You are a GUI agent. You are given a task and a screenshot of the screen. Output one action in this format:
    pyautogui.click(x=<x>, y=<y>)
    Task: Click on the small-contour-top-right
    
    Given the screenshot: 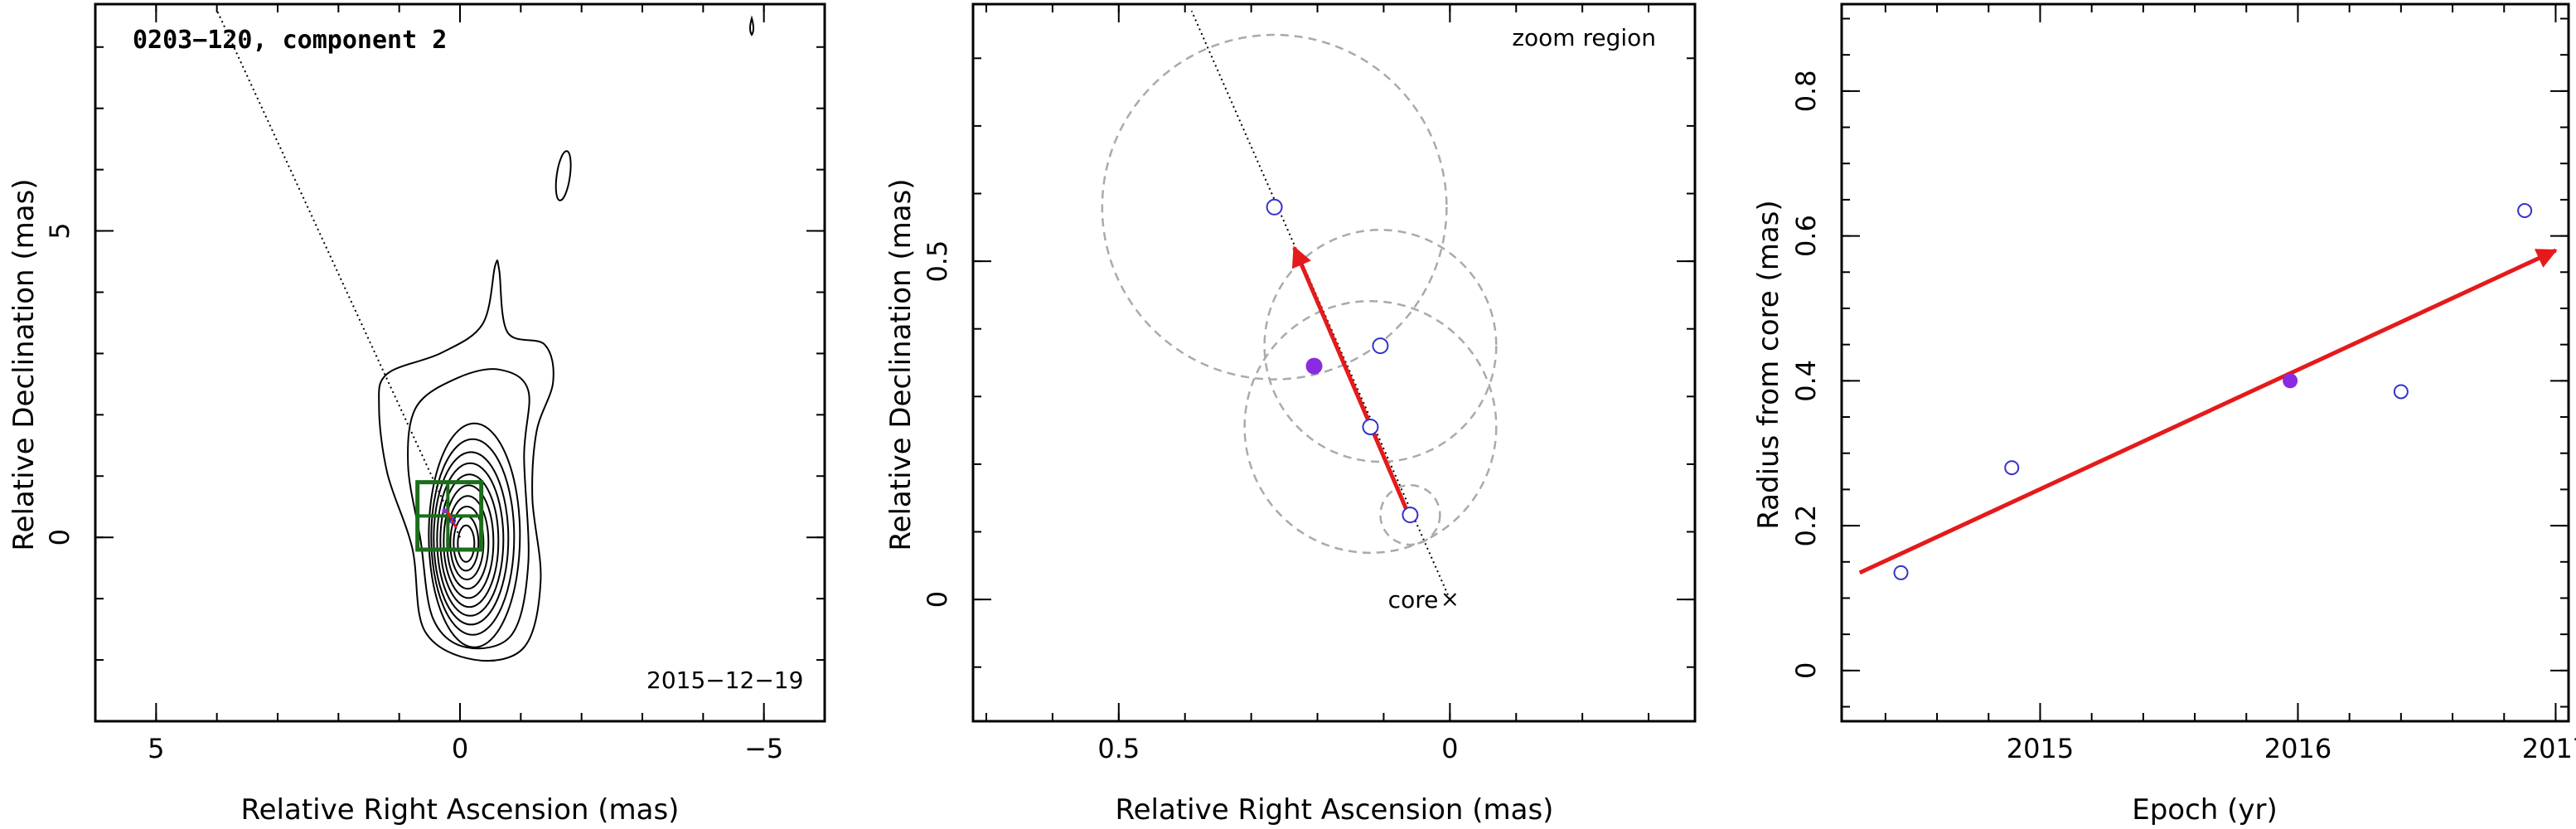 What is the action you would take?
    pyautogui.click(x=750, y=26)
    